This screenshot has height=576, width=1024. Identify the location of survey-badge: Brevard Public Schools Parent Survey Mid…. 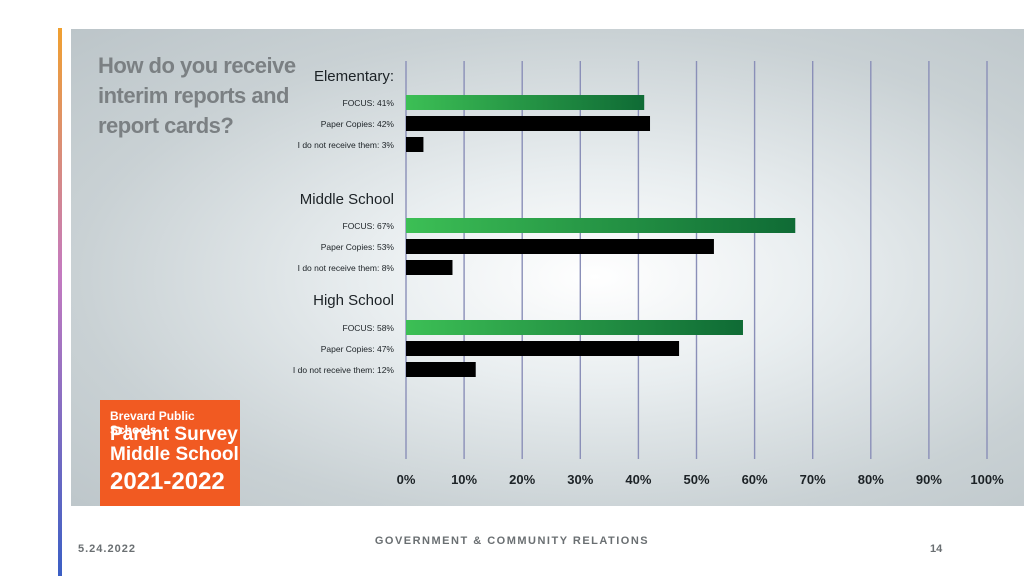
(170, 453).